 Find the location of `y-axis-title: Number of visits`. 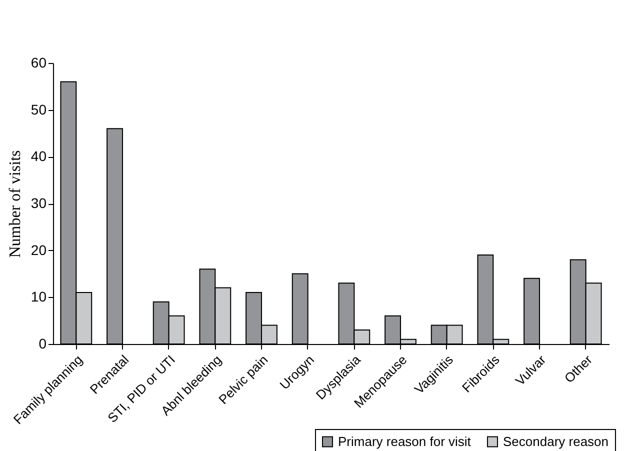

y-axis-title: Number of visits is located at coordinates (15, 204).